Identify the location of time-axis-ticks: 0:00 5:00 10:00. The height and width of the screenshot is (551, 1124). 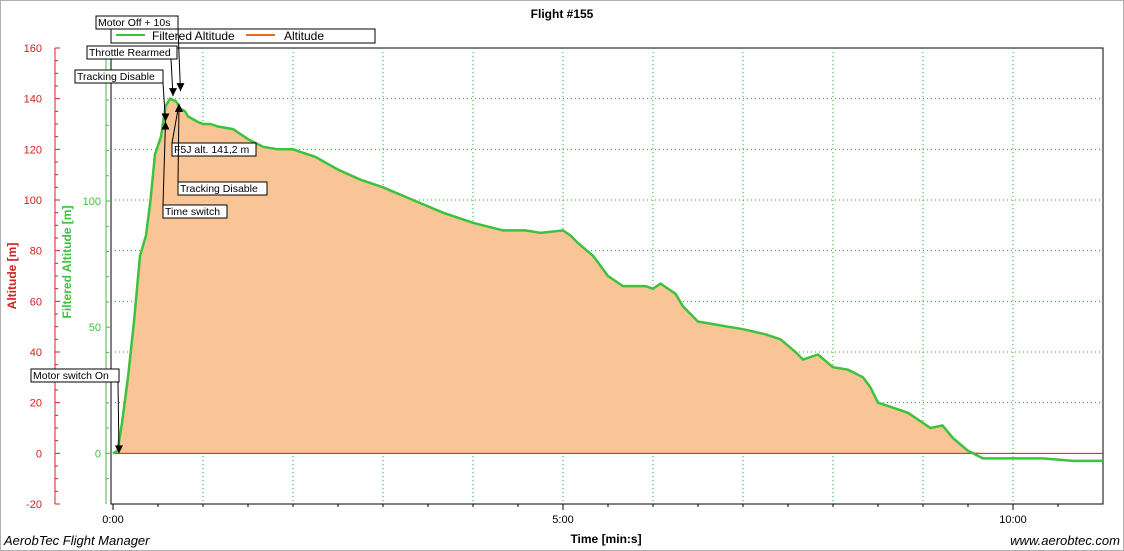
(580, 515).